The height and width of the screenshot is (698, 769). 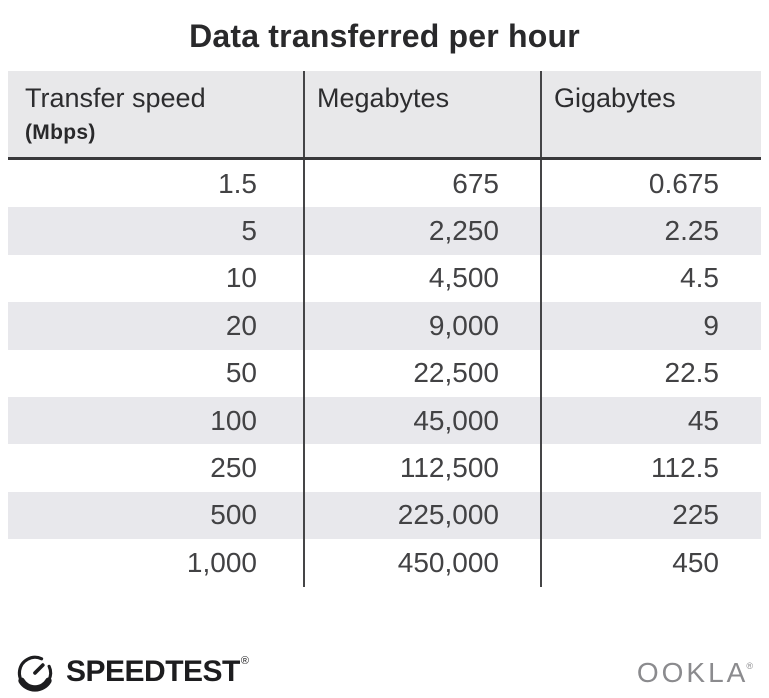 I want to click on table-row: 100 45,000 45, so click(x=384, y=420).